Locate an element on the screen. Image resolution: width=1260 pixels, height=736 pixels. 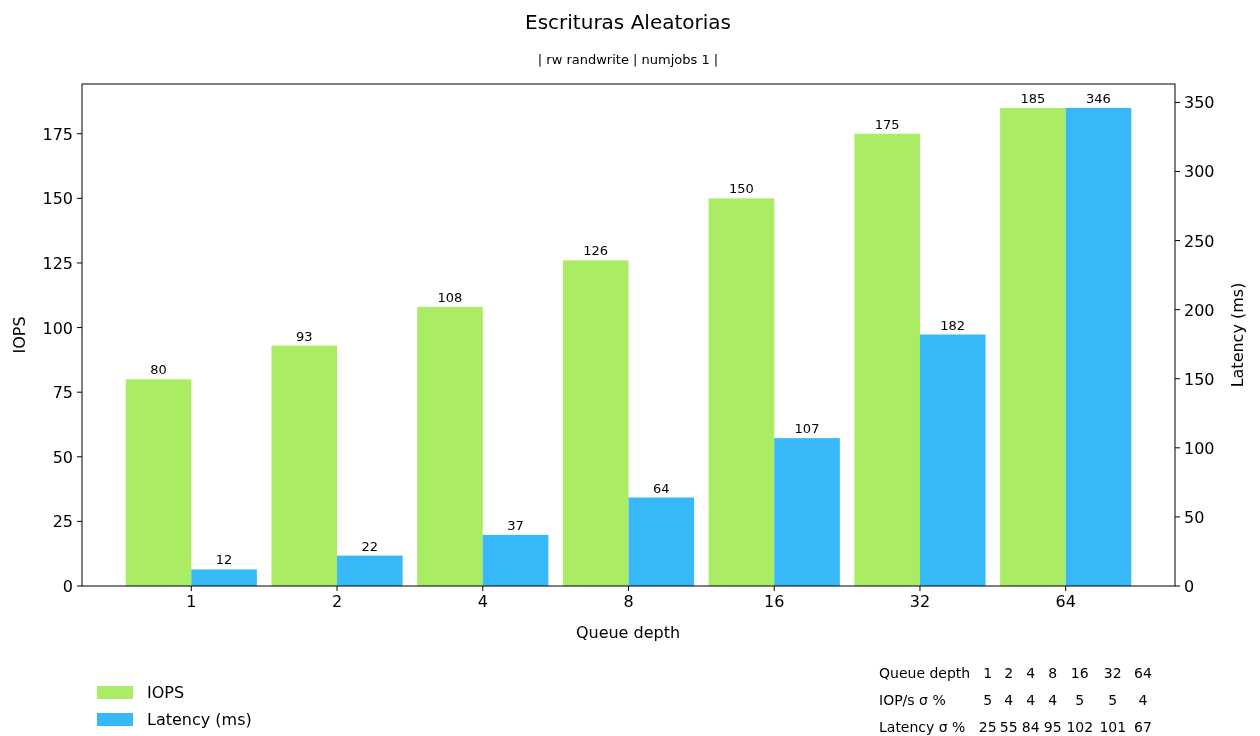
text: IOP/s σ % 5 4 4 4 5 5 4 is located at coordinates (1013, 700).